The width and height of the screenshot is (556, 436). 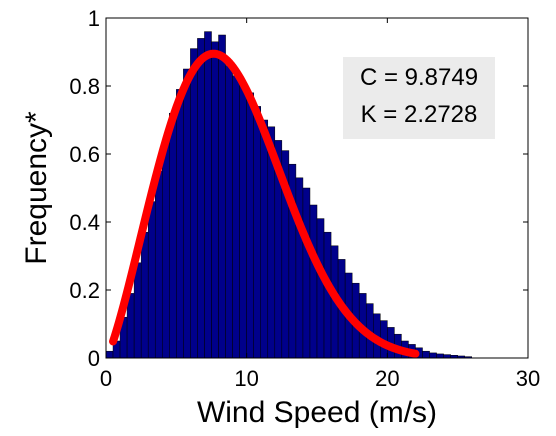 What do you see at coordinates (387, 378) in the screenshot?
I see `x-tick-label: 20` at bounding box center [387, 378].